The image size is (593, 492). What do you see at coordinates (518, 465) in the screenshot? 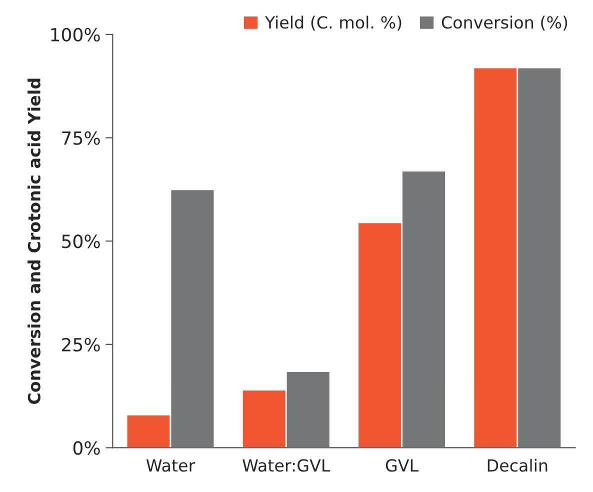
I see `x-tick-label: Decalin` at bounding box center [518, 465].